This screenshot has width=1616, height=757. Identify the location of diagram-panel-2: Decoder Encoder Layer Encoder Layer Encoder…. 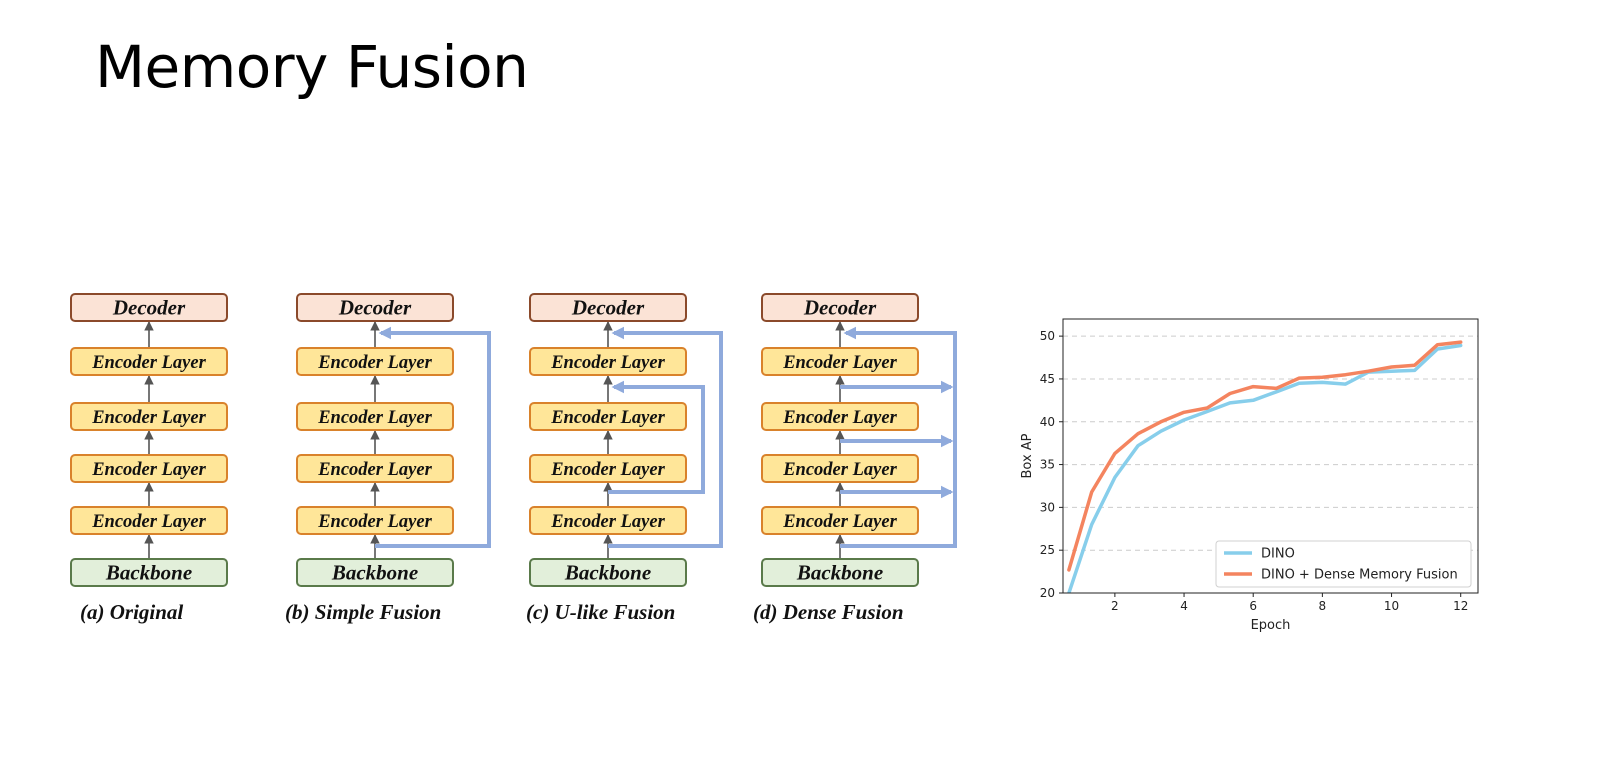
(369, 458).